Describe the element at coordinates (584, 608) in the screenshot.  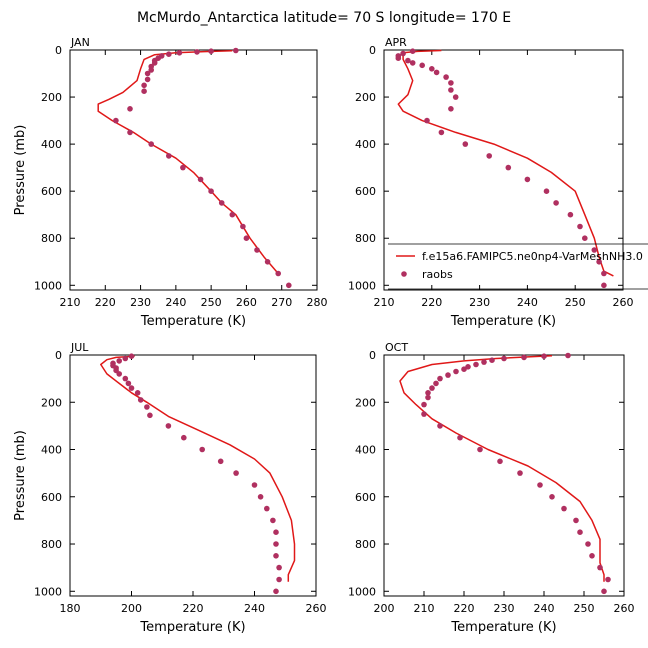
I see `x-tick-label-oct: 250` at that location.